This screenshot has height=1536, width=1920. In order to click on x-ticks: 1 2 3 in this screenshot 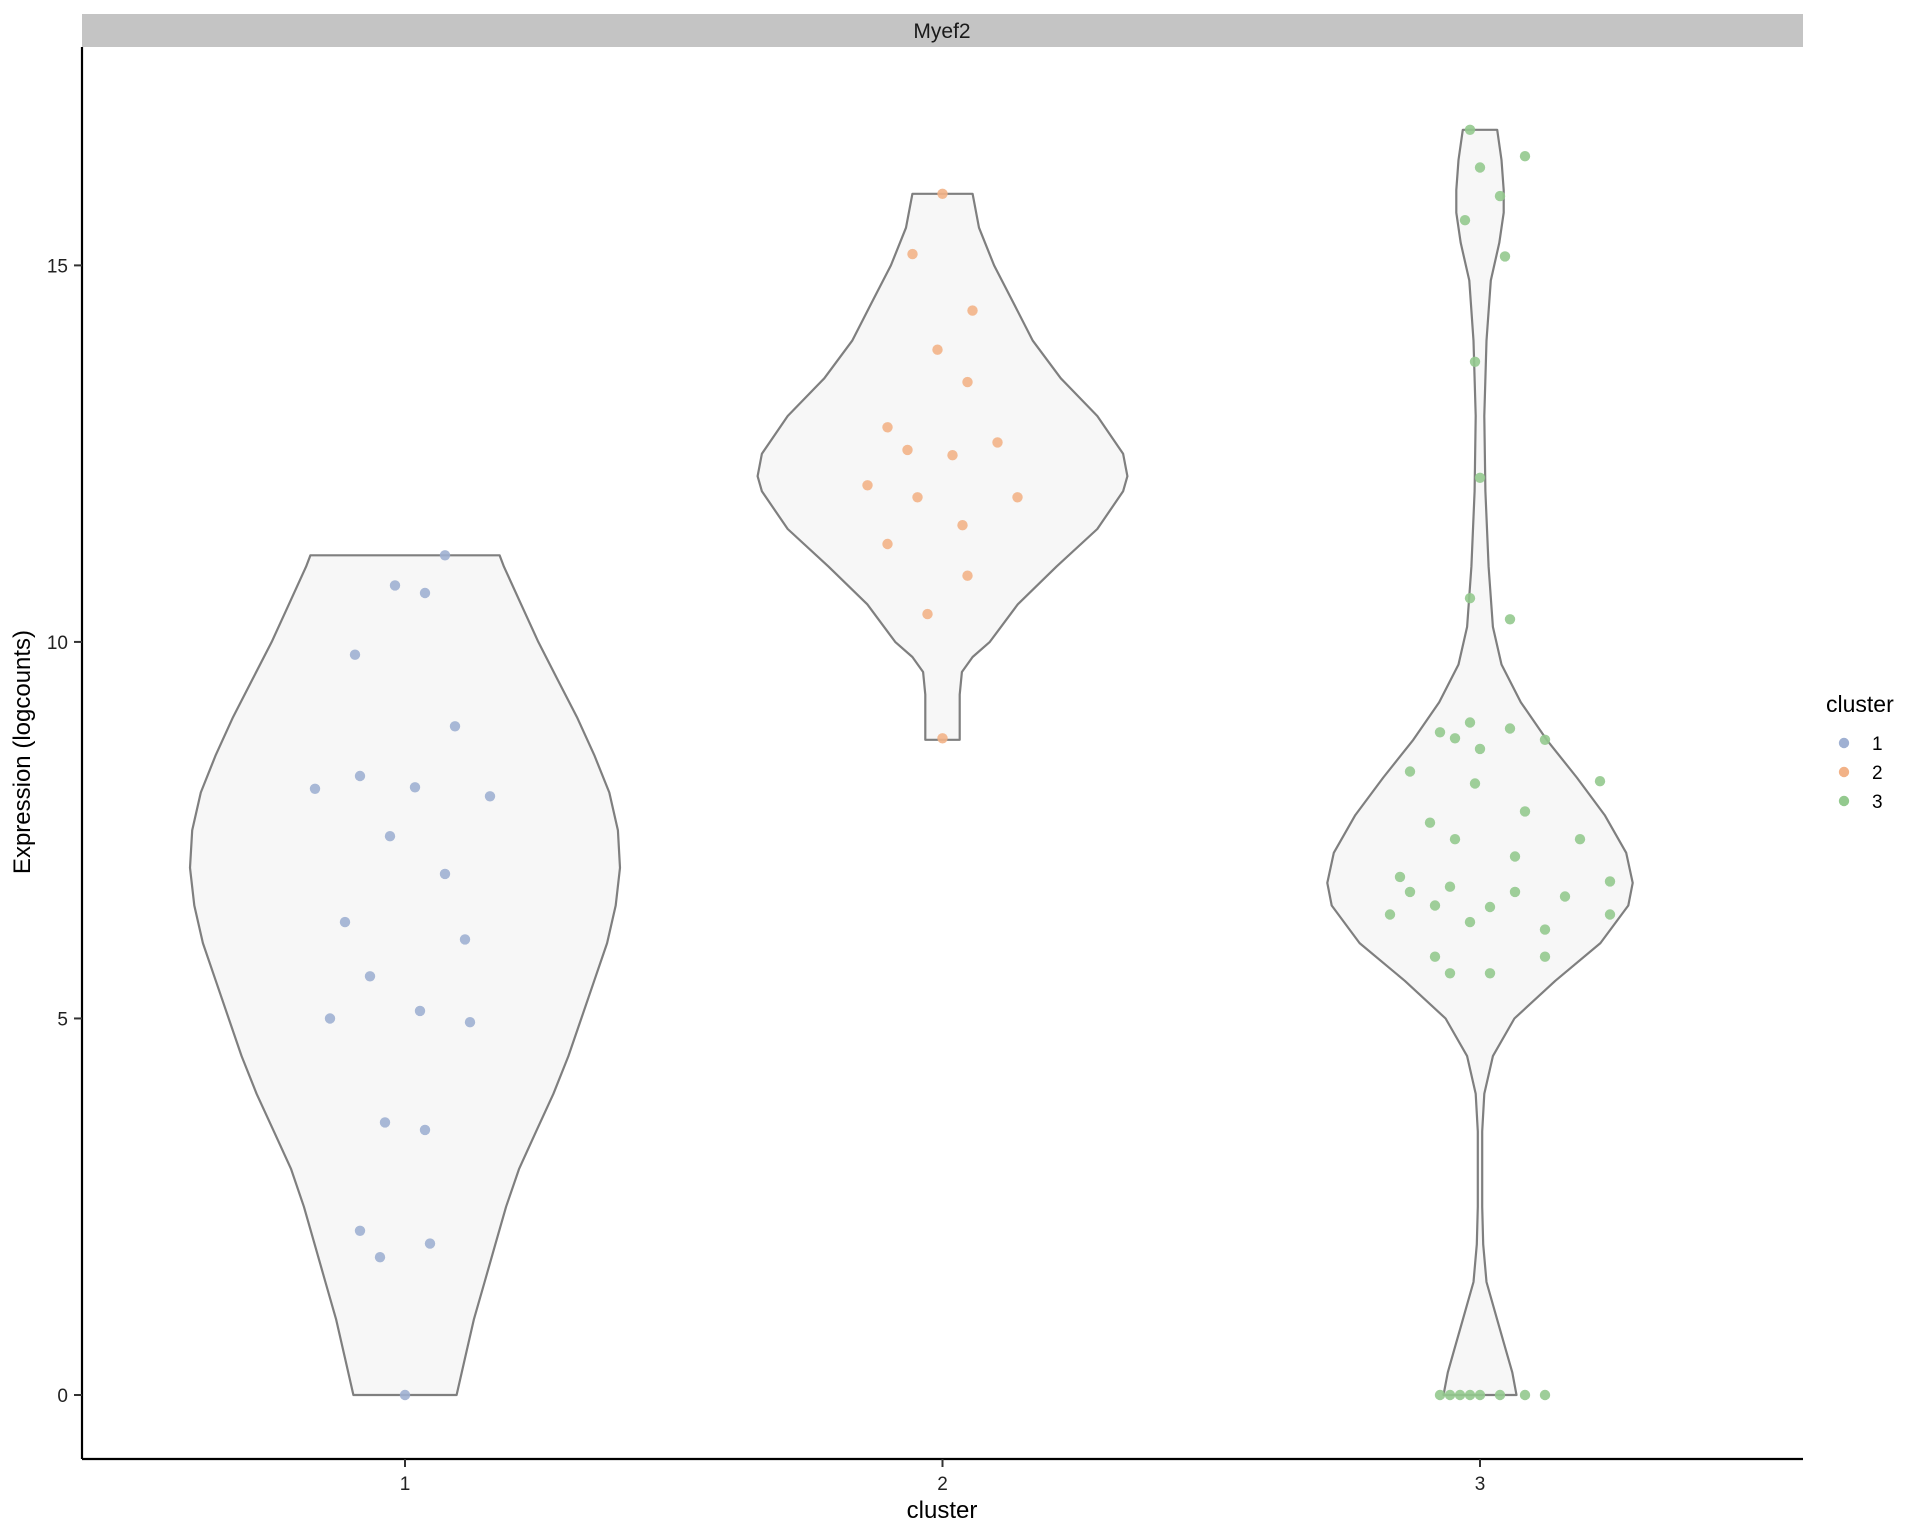, I will do `click(943, 1477)`.